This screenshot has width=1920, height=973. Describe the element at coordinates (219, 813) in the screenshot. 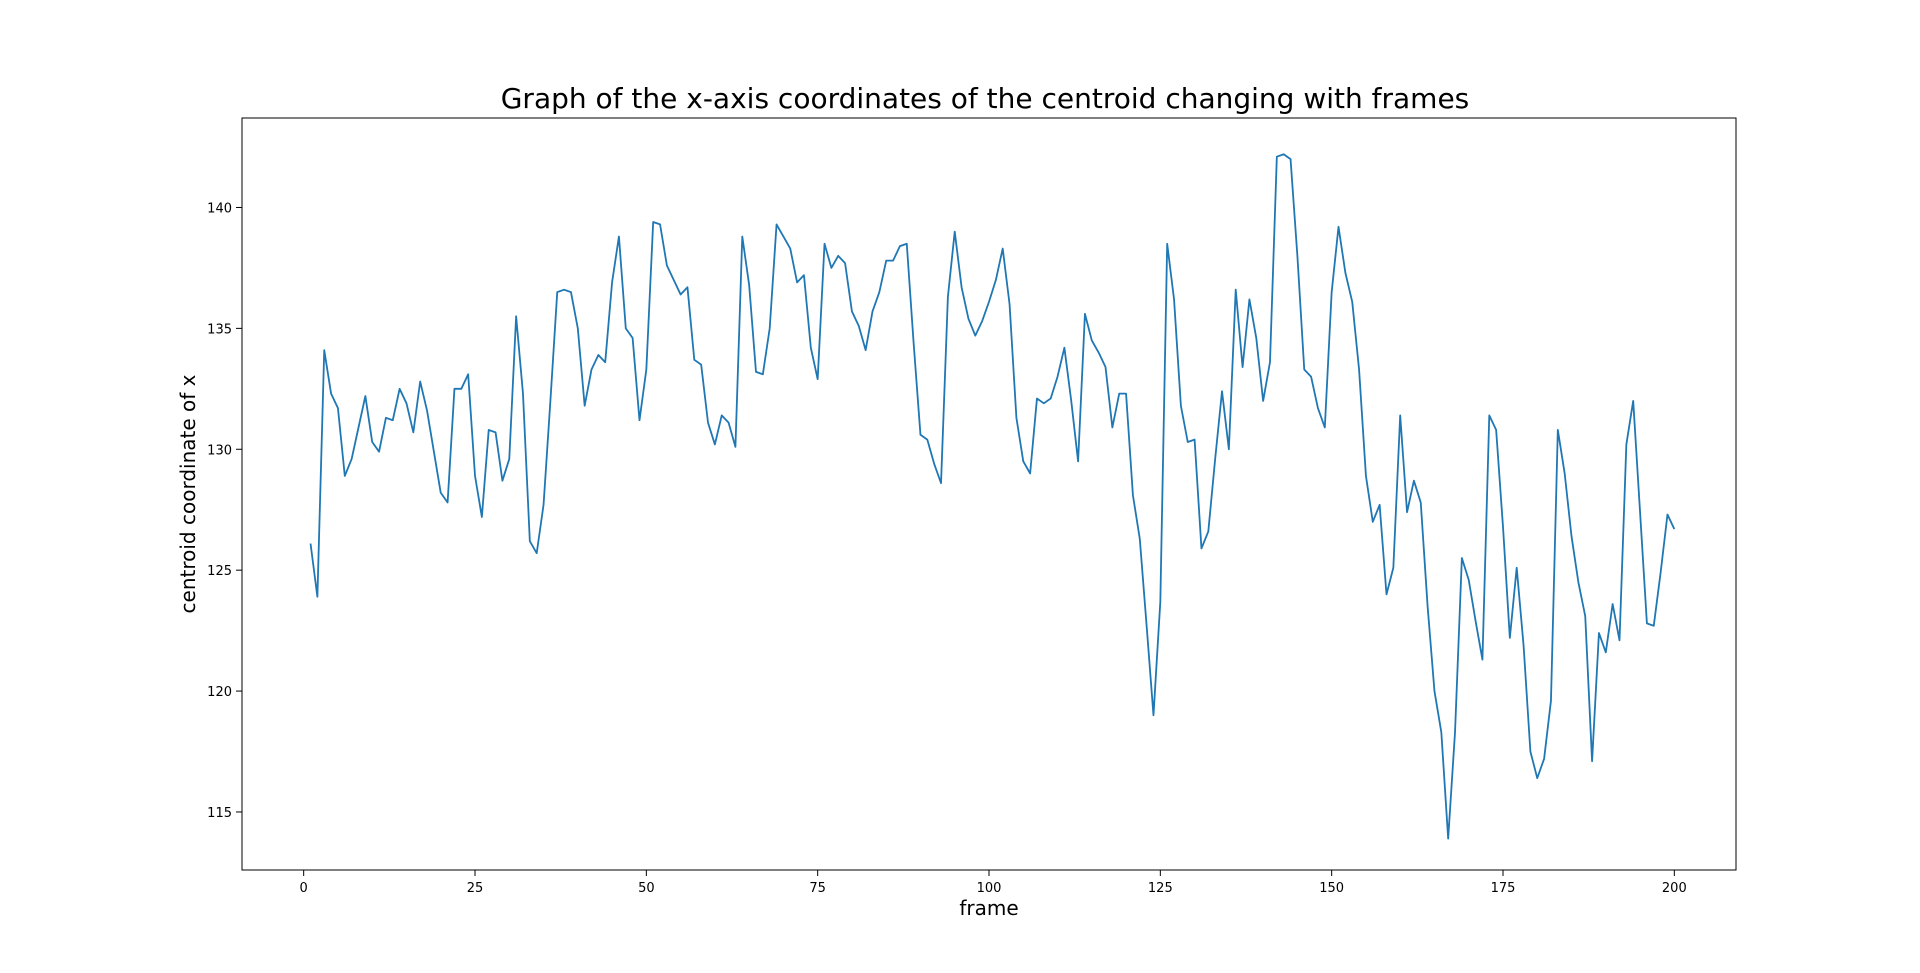

I see `y-tick-label: 115` at that location.